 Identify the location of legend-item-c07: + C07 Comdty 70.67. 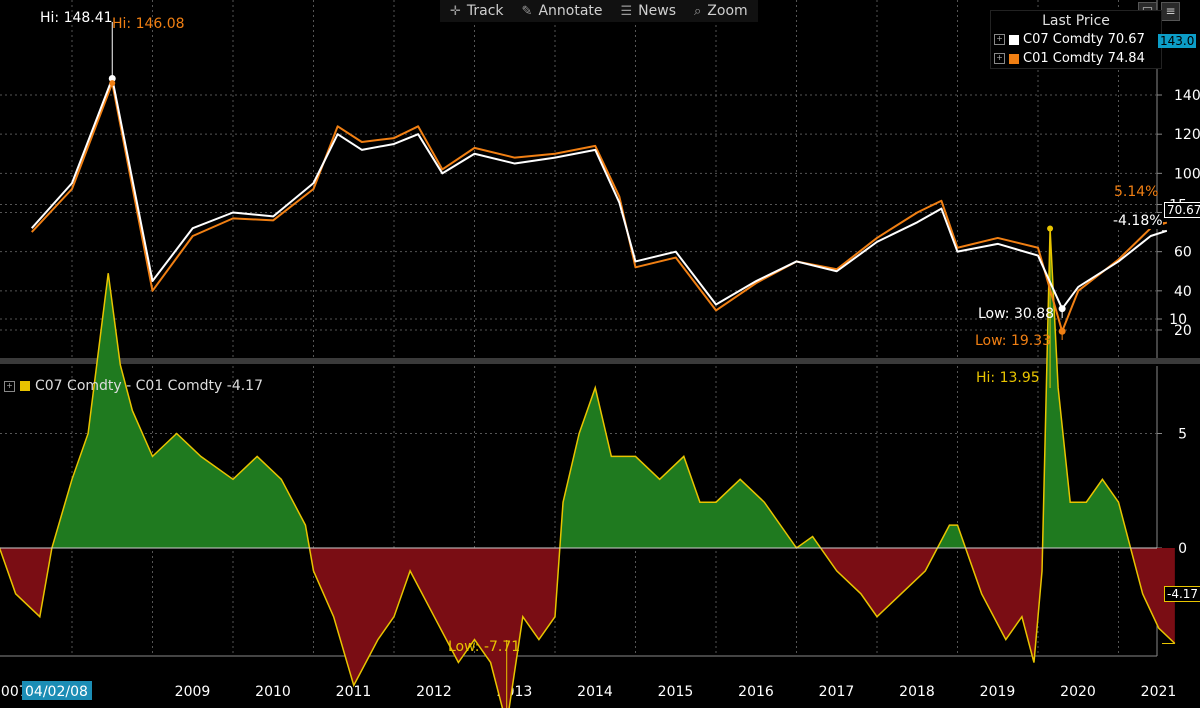
(1076, 39).